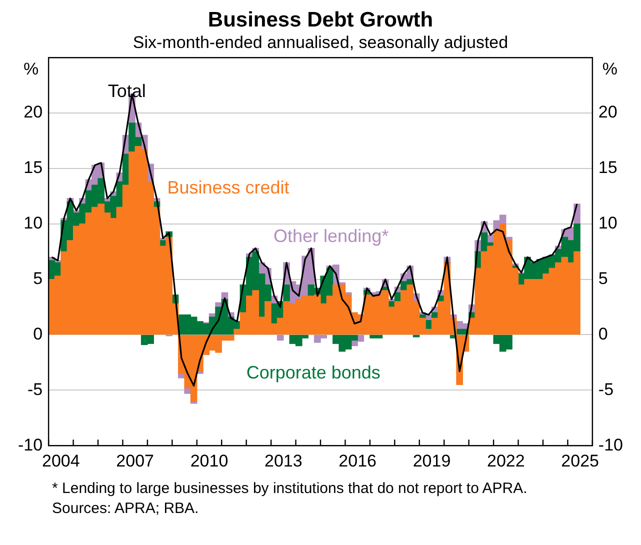  What do you see at coordinates (38, 278) in the screenshot?
I see `y-tick-label: 5` at bounding box center [38, 278].